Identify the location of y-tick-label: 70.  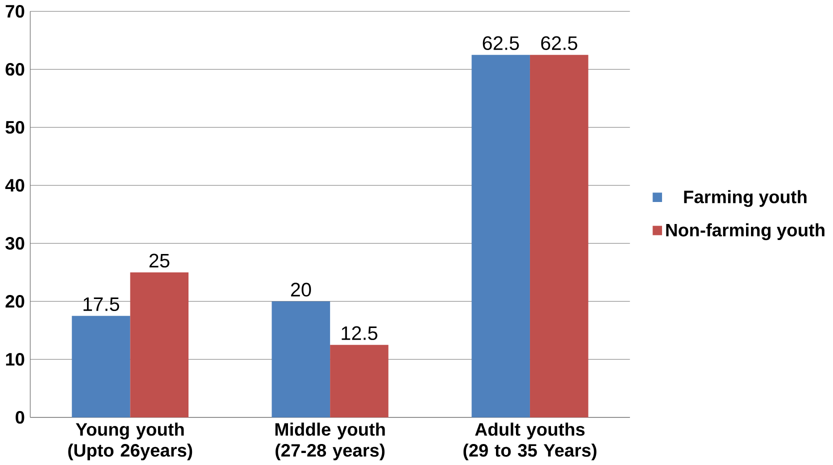
(15, 11).